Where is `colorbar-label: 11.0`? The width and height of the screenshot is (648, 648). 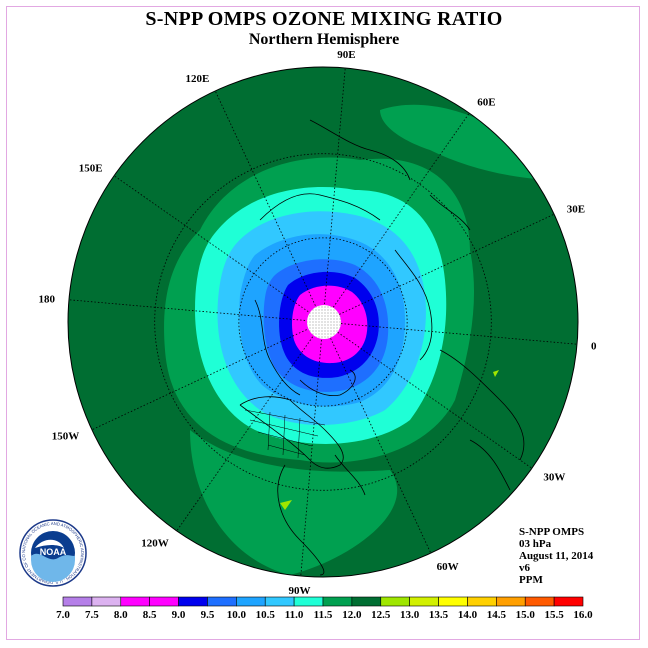 colorbar-label: 11.0 is located at coordinates (294, 615).